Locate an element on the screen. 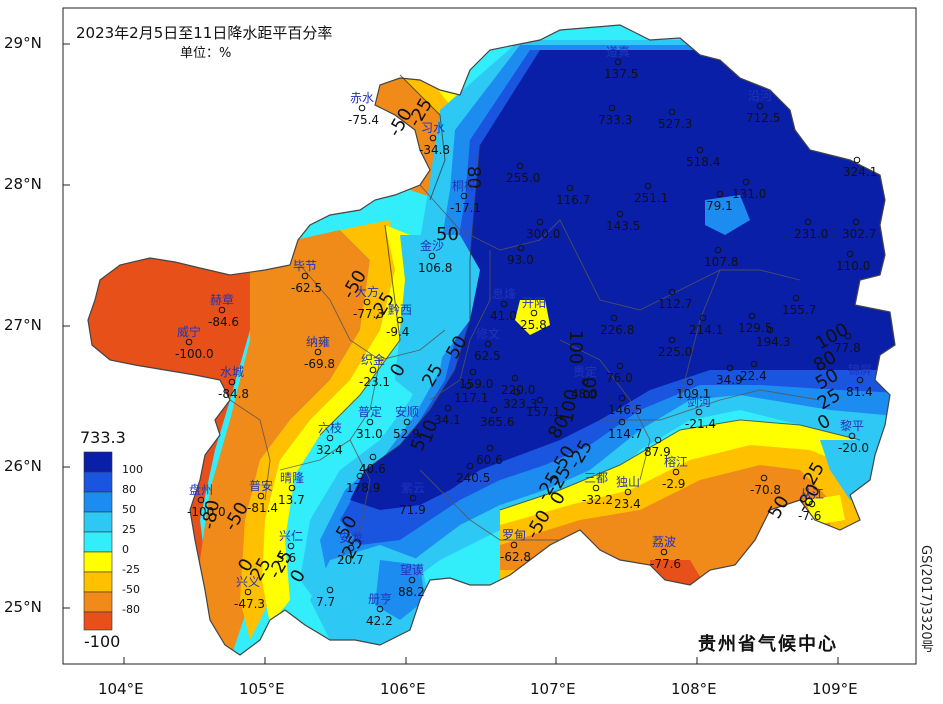 The width and height of the screenshot is (943, 704). station-name: 水城 is located at coordinates (232, 372).